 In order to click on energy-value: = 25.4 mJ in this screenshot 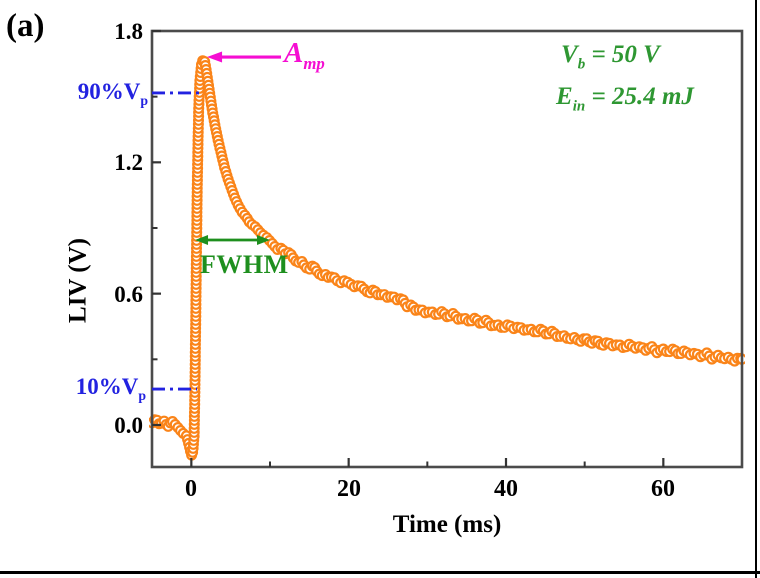, I will do `click(639, 96)`.